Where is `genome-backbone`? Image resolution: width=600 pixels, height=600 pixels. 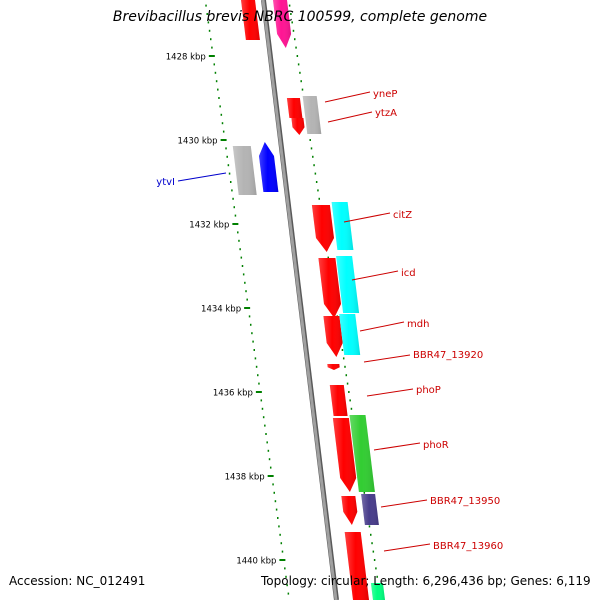 genome-backbone is located at coordinates (300, 300).